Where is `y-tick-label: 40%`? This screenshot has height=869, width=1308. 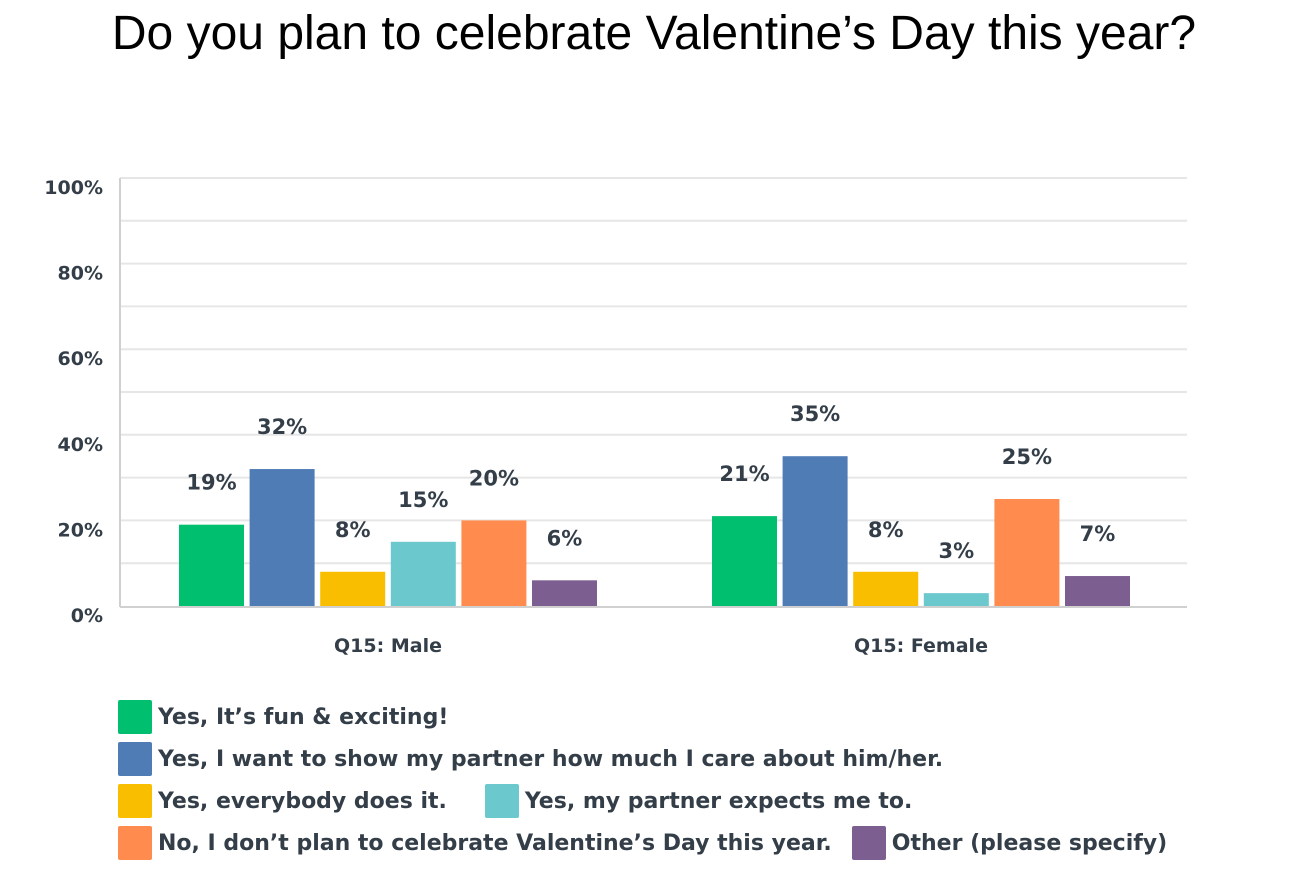 y-tick-label: 40% is located at coordinates (80, 445).